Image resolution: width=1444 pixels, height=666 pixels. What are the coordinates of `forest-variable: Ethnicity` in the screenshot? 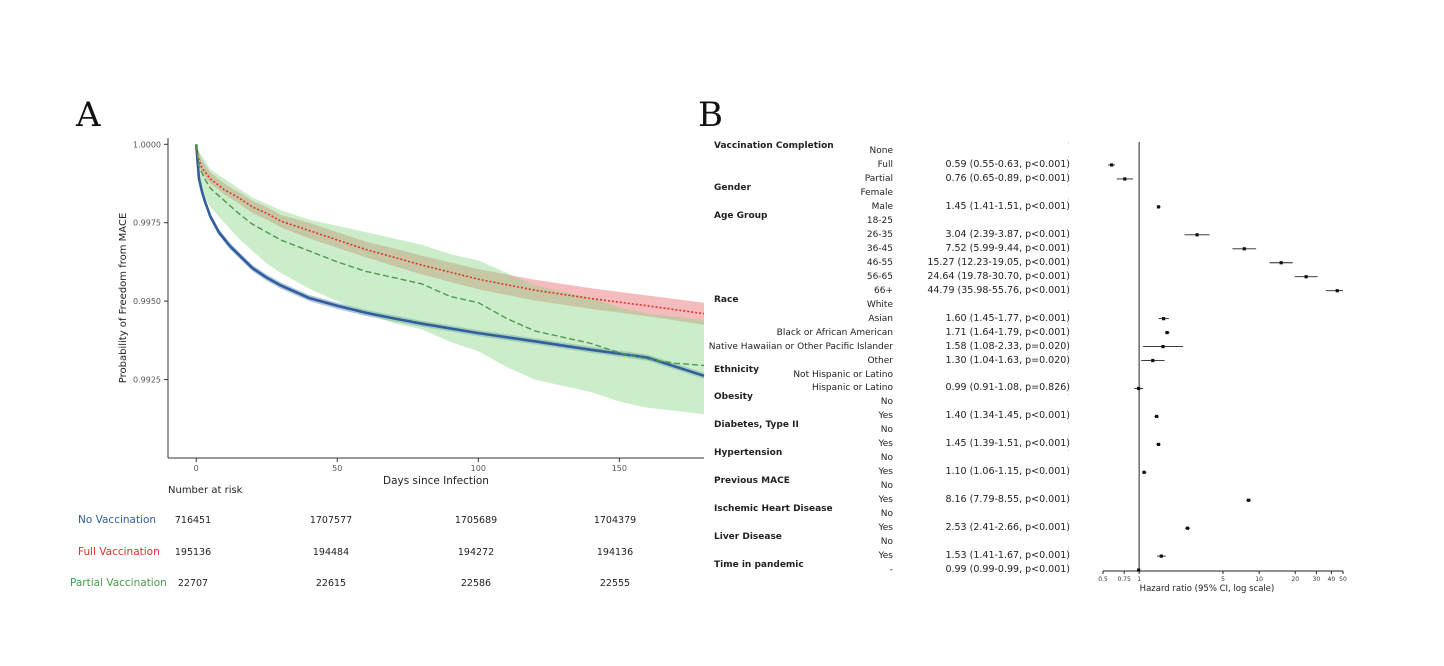 It's located at (736, 369).